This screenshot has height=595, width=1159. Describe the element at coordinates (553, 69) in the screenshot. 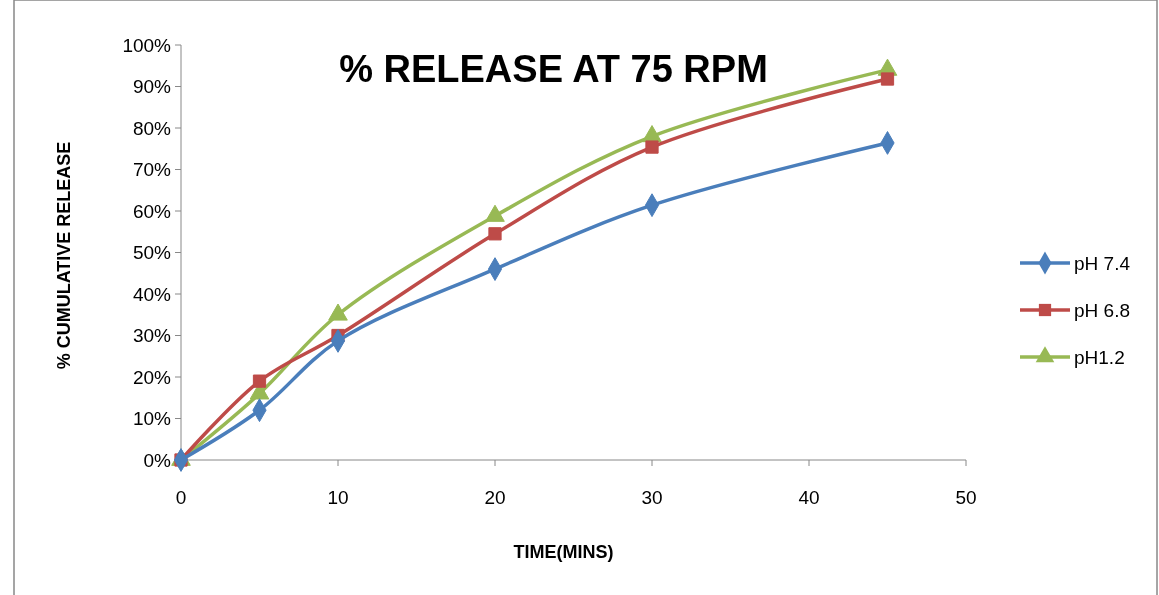

I see `chart-title: % RELEASE AT 75 RPM` at that location.